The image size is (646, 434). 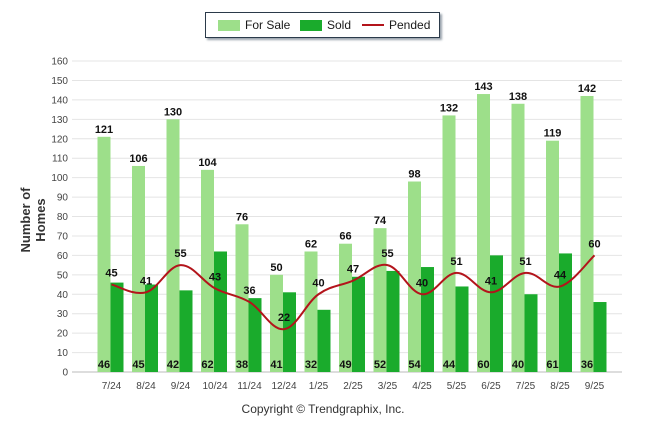 I want to click on legend-swatch-sold, so click(x=311, y=25).